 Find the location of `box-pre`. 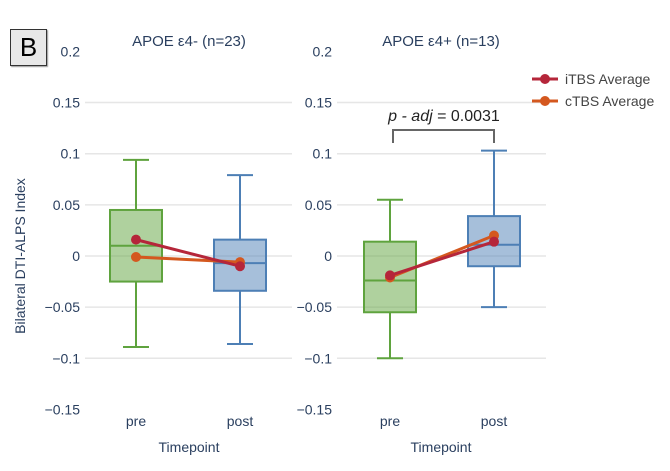

box-pre is located at coordinates (136, 253).